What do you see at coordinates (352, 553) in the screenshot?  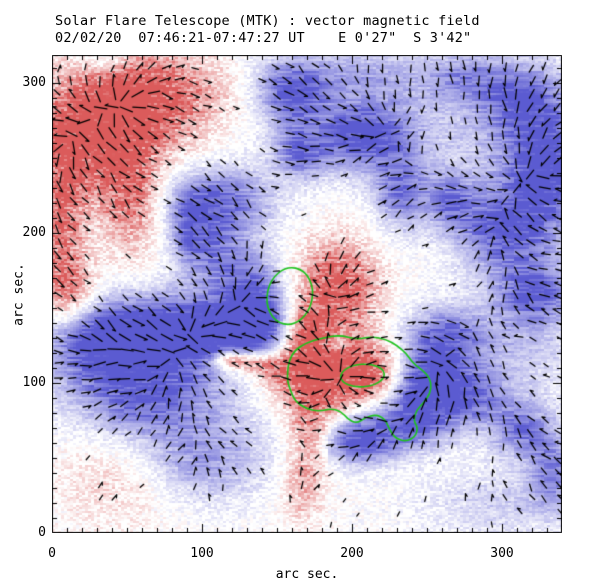 I see `x-tick-label: 200` at bounding box center [352, 553].